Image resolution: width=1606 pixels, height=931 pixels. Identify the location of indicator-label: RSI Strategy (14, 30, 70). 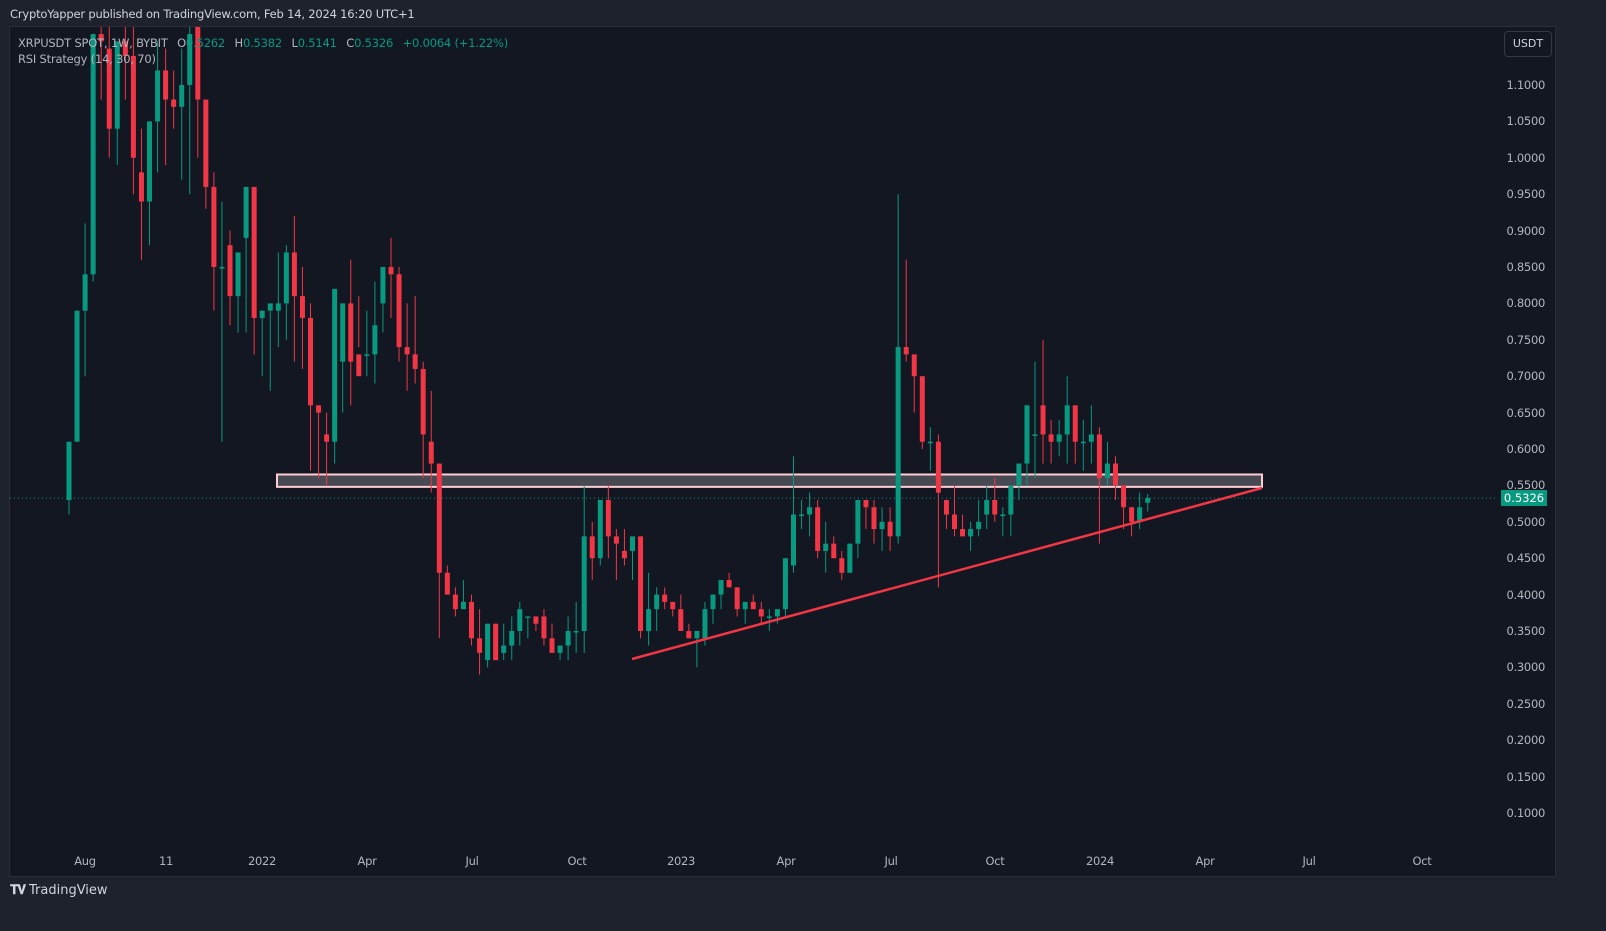
(87, 59).